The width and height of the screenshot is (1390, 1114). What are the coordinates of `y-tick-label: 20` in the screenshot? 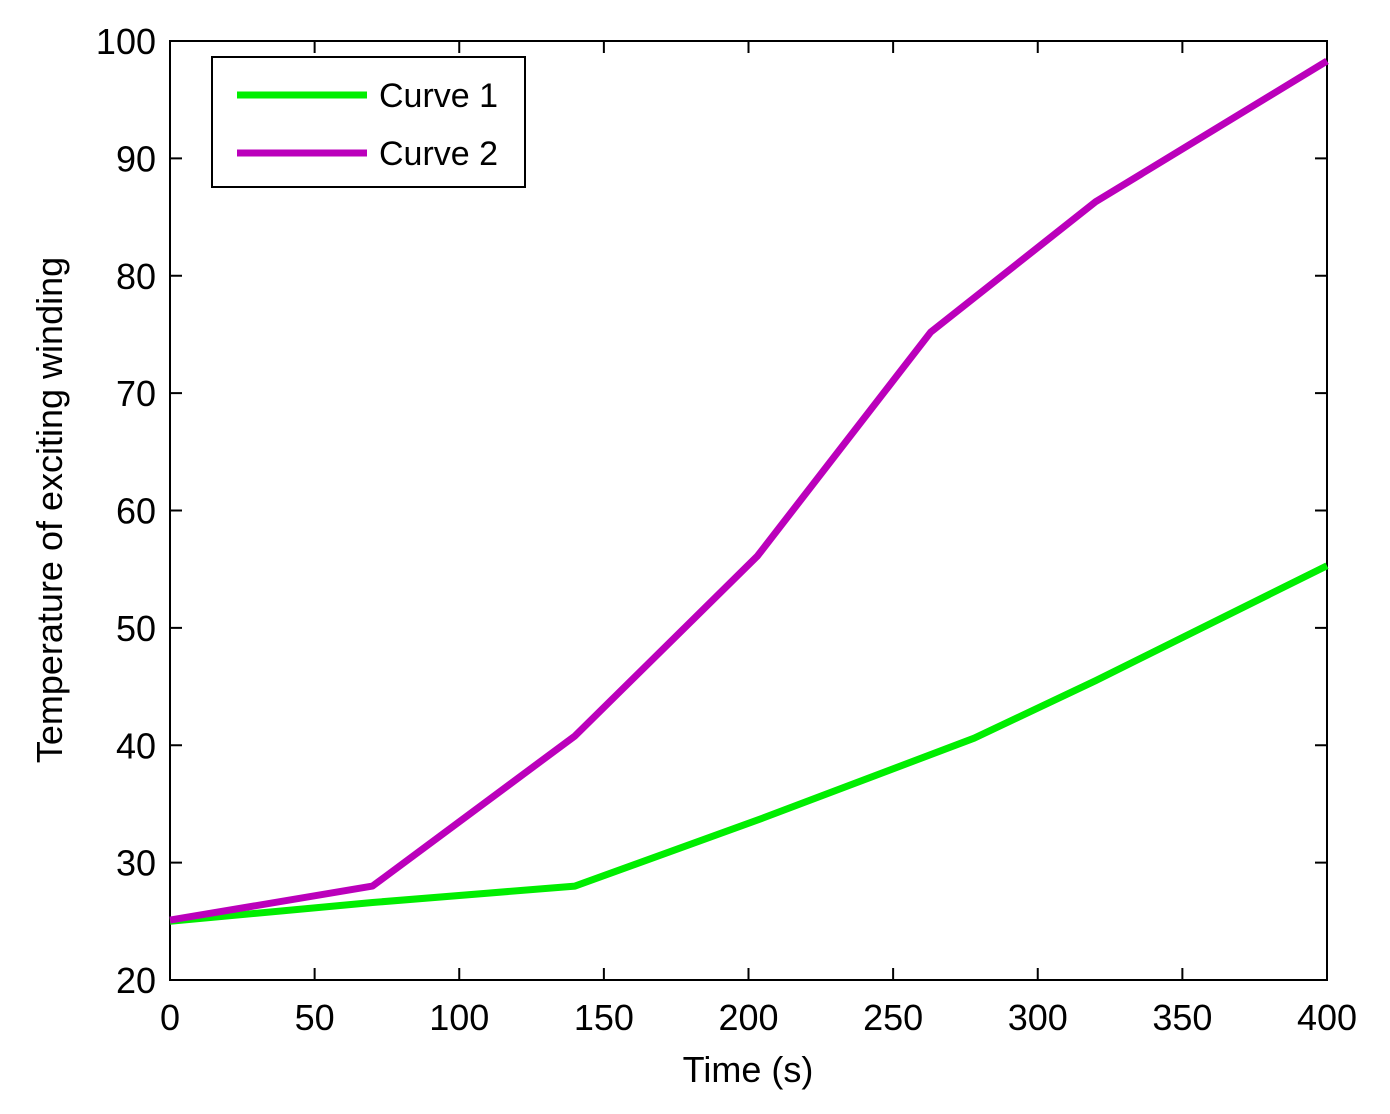 It's located at (136, 980).